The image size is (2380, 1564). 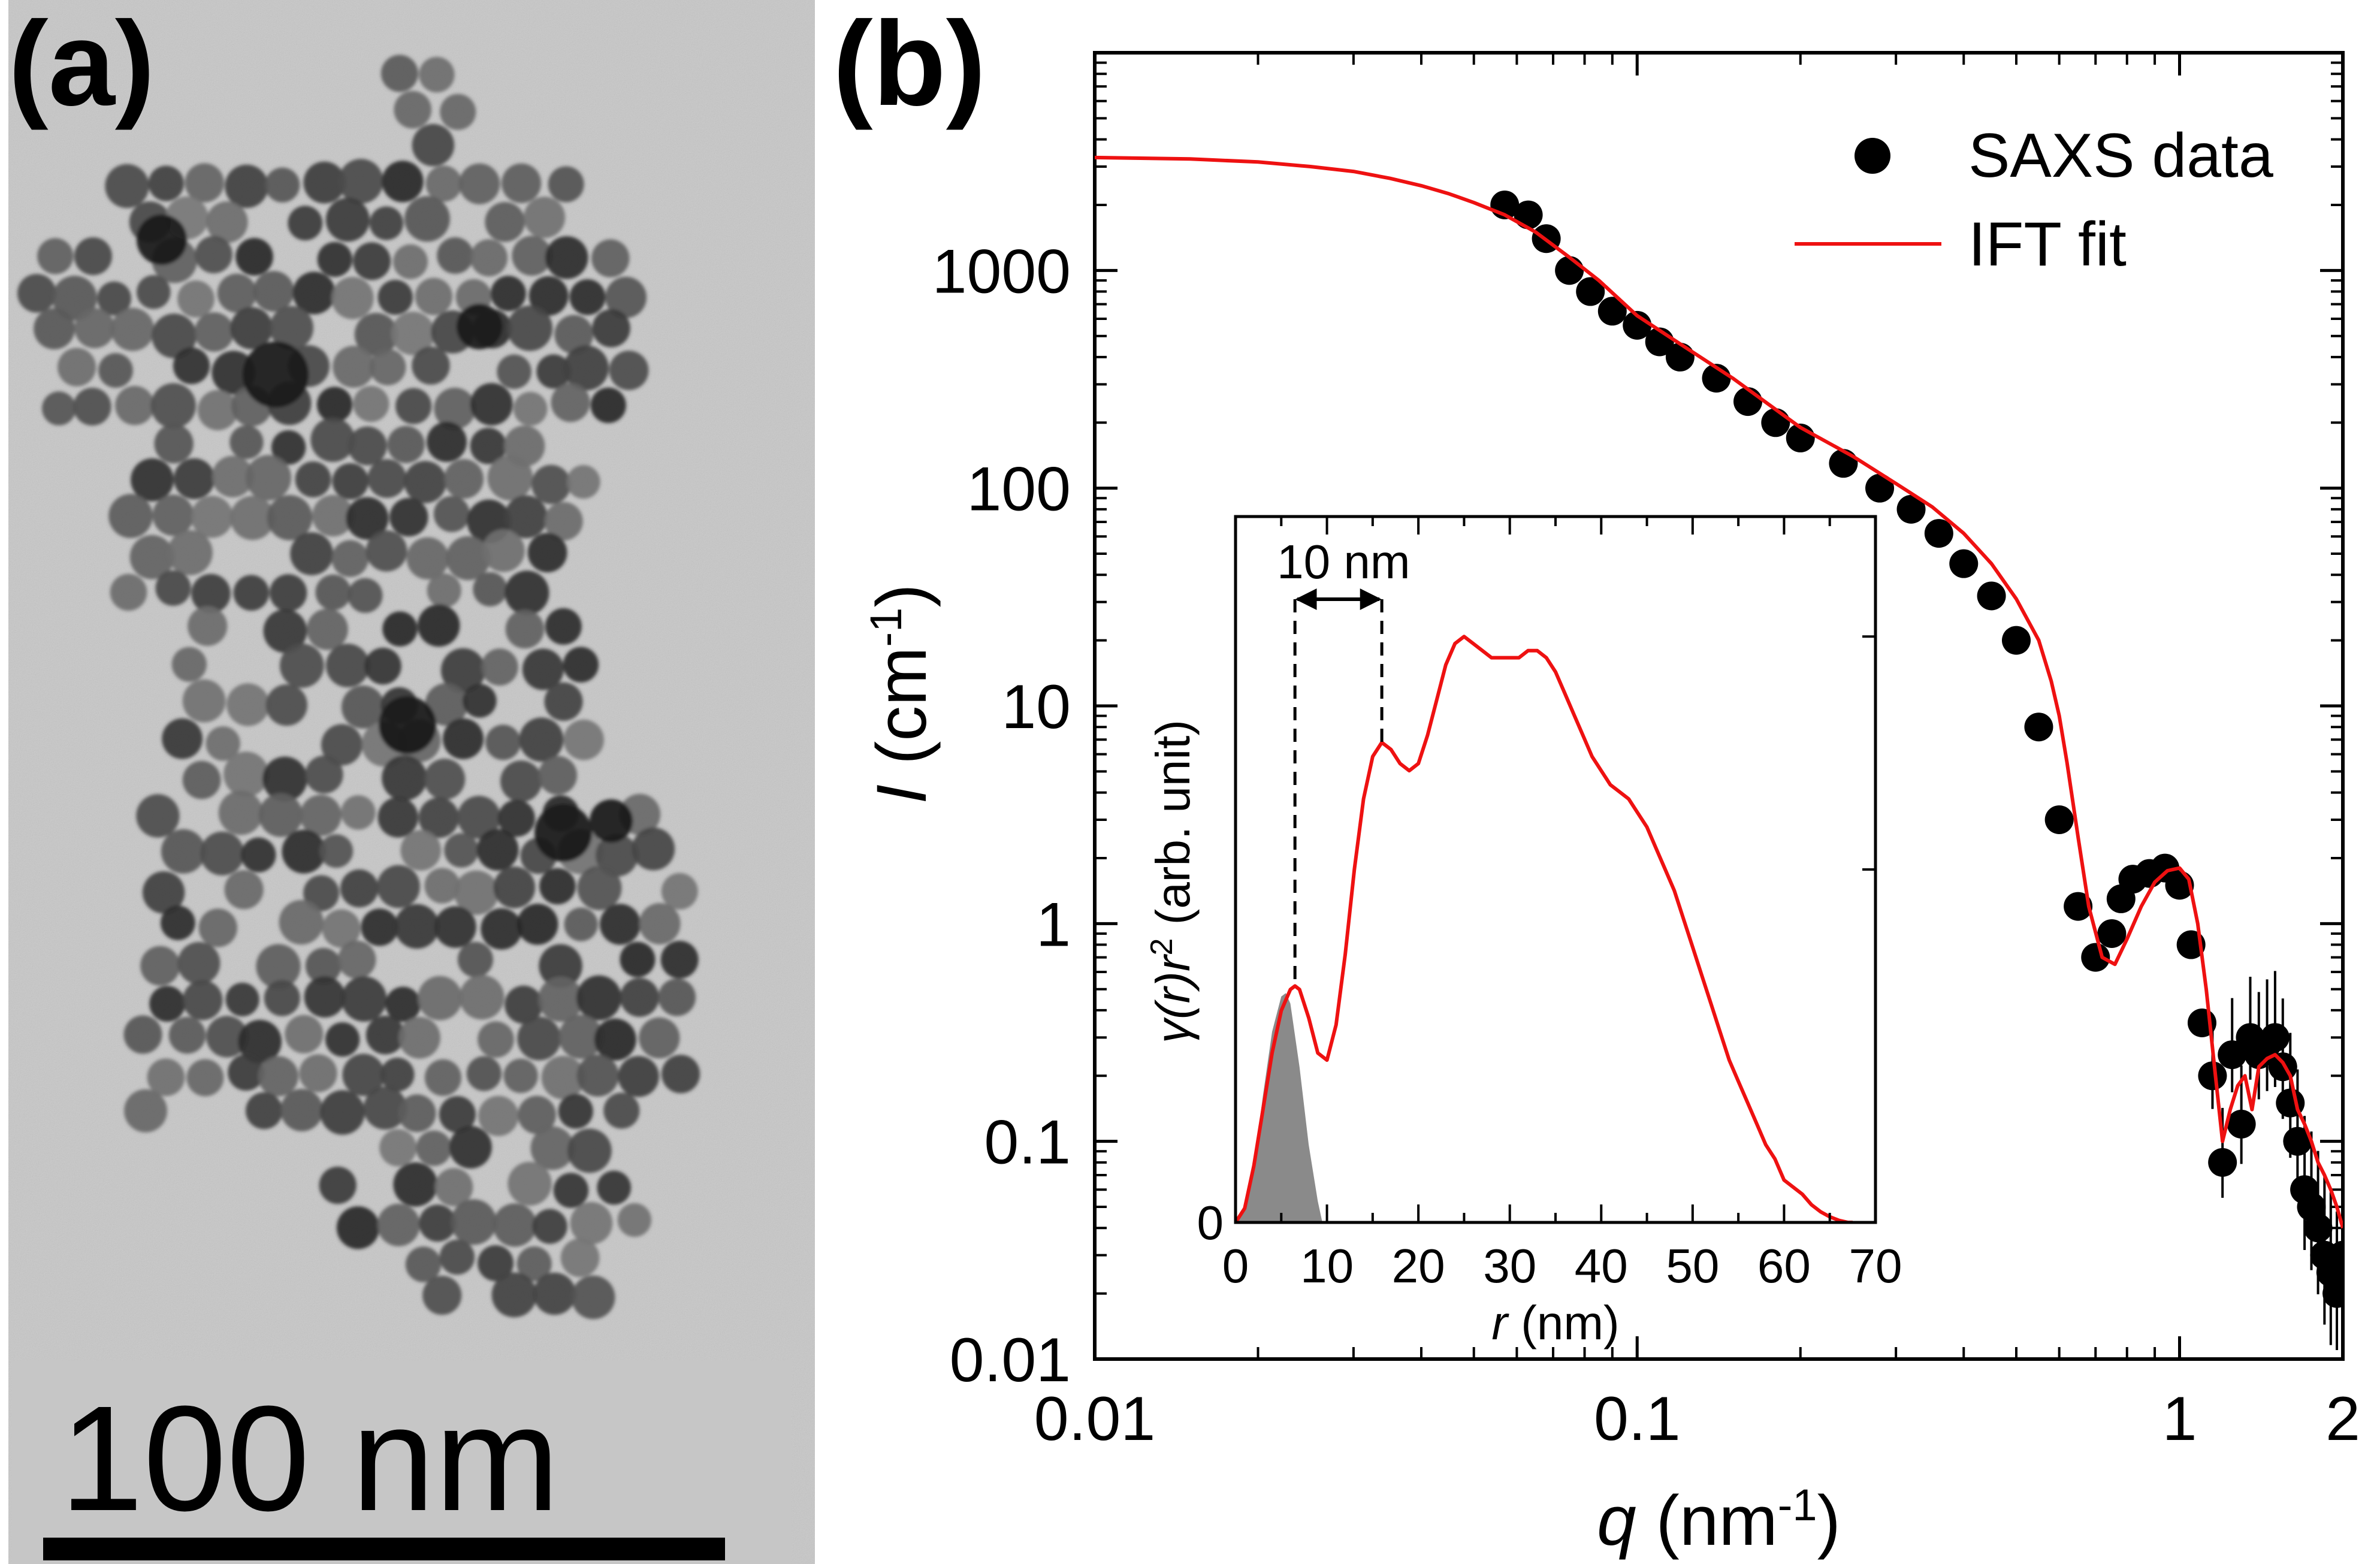 What do you see at coordinates (2343, 1419) in the screenshot?
I see `x-tick-label: 2` at bounding box center [2343, 1419].